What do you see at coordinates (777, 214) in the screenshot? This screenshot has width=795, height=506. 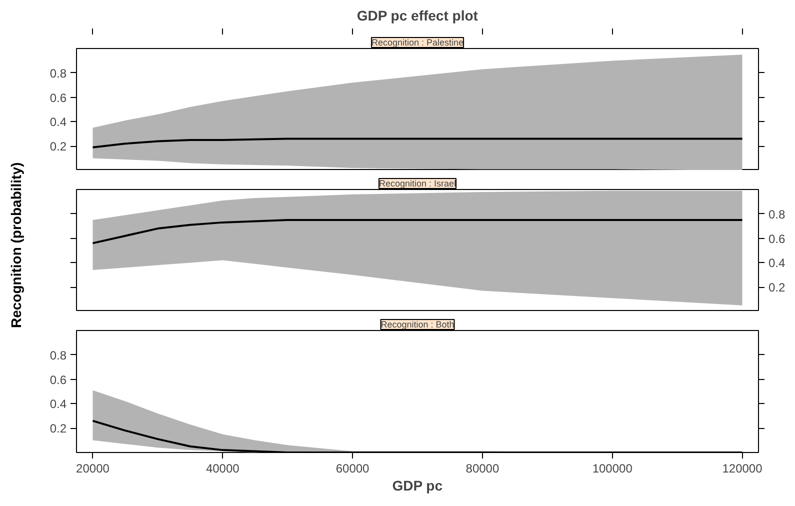 I see `y2-tick-label: 0.8` at bounding box center [777, 214].